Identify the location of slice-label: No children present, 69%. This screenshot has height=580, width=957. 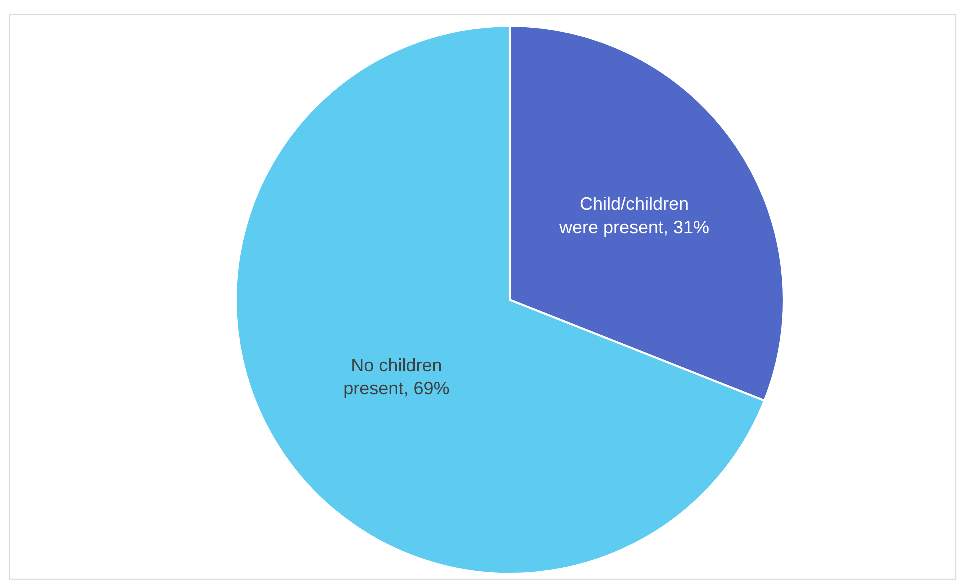
(397, 377).